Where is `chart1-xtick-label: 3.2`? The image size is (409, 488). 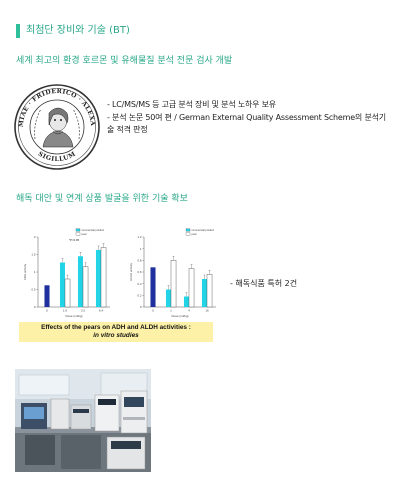
chart1-xtick-label: 3.2 is located at coordinates (83, 311).